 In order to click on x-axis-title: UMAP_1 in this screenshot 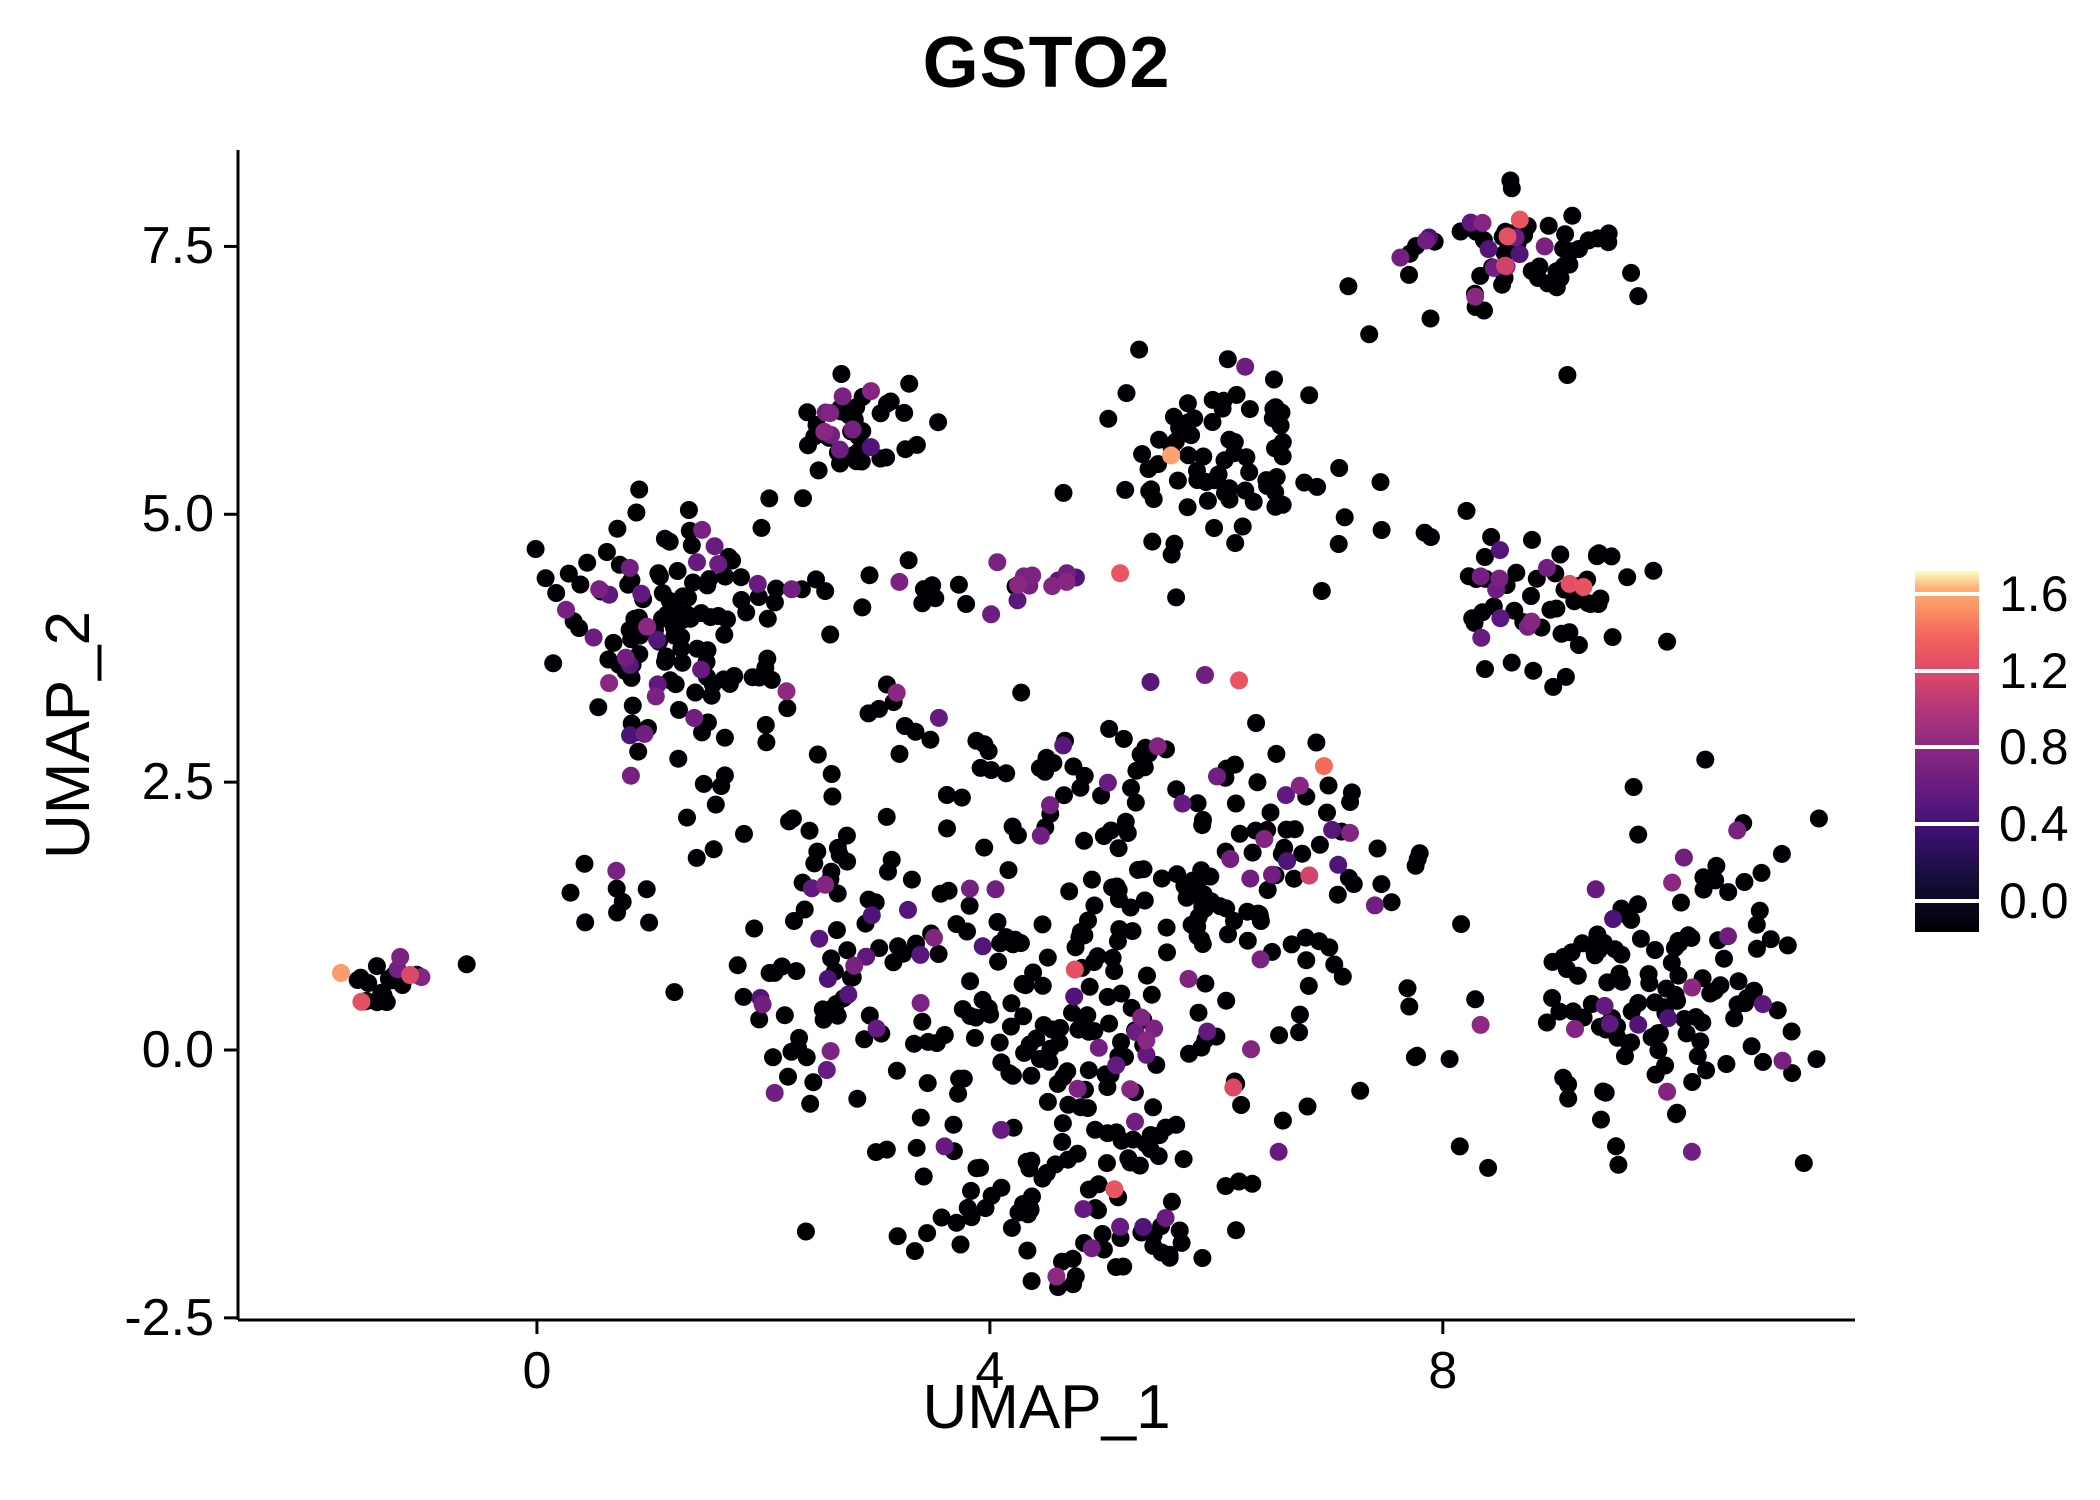, I will do `click(1046, 1407)`.